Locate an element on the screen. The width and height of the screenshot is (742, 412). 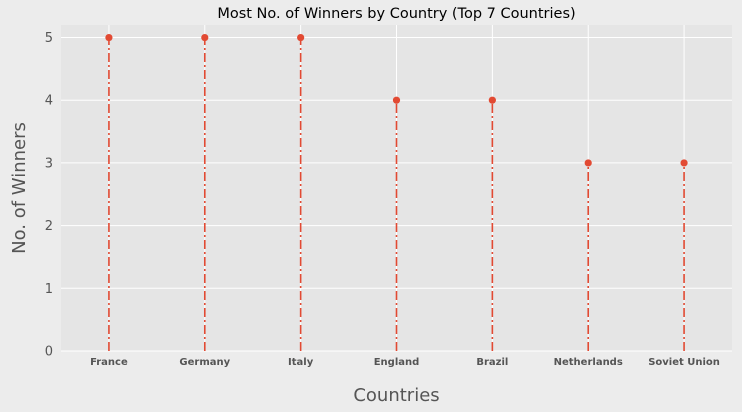
x-tick-label: Germany is located at coordinates (204, 362).